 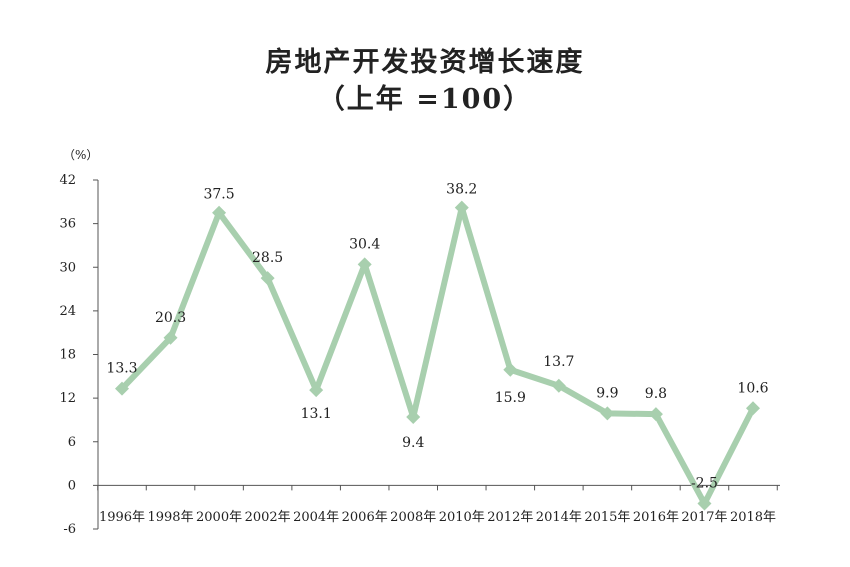 I want to click on x-tick-label: 1998年, so click(x=170, y=517).